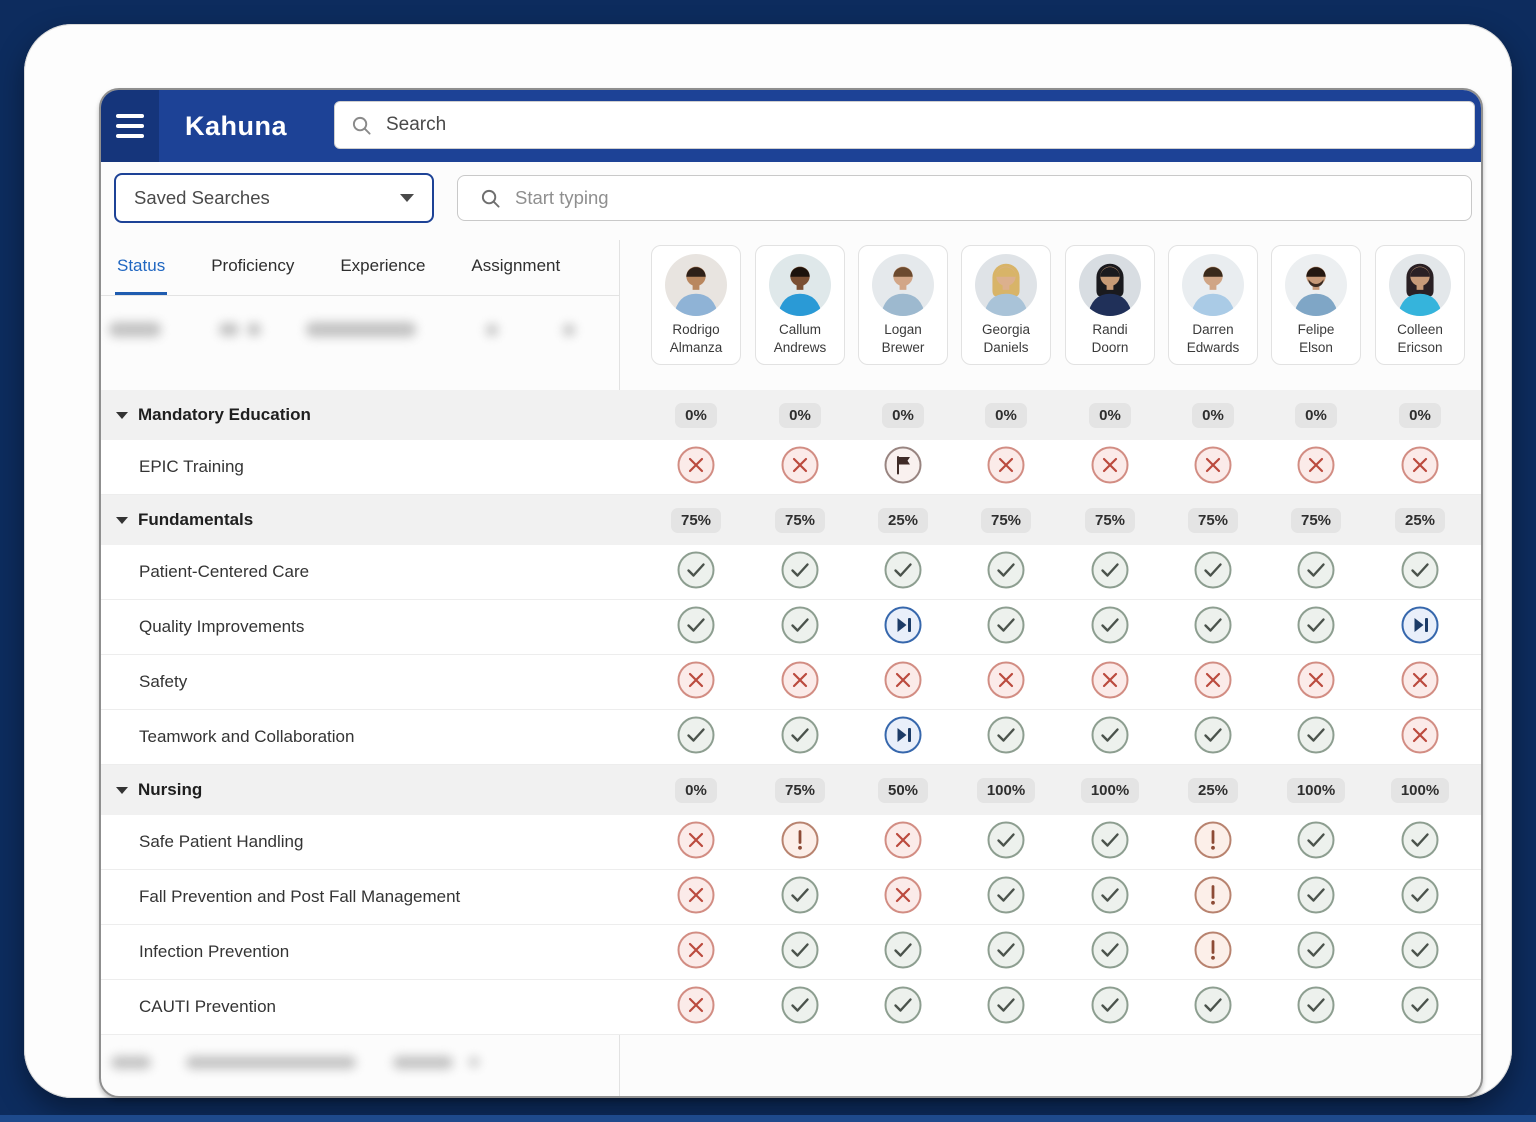 The width and height of the screenshot is (1536, 1122). What do you see at coordinates (141, 267) in the screenshot?
I see `tab-status: Status` at bounding box center [141, 267].